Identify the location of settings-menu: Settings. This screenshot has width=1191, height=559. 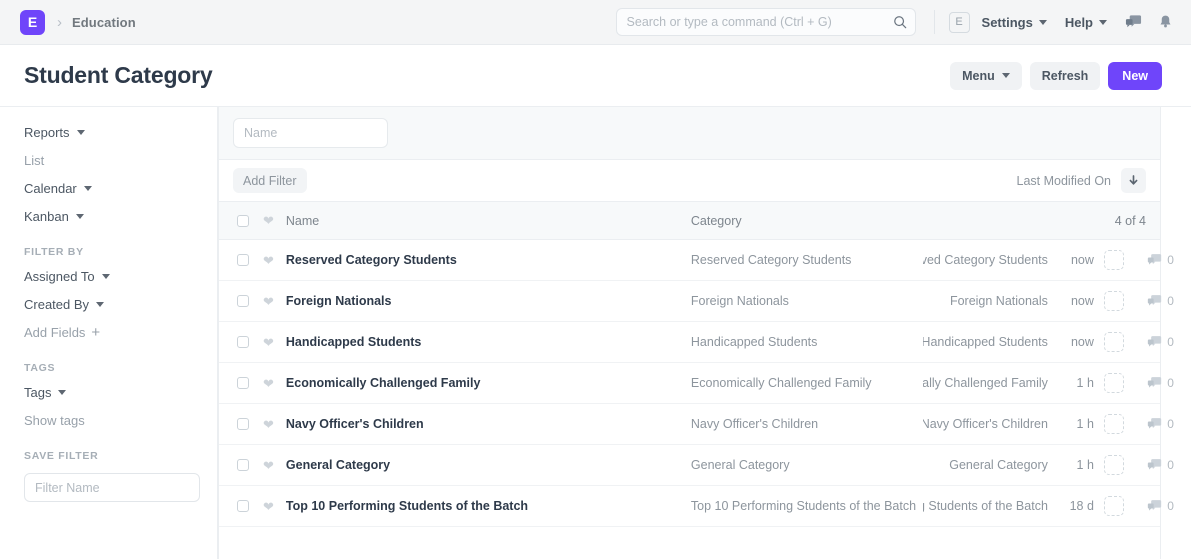
(1014, 22).